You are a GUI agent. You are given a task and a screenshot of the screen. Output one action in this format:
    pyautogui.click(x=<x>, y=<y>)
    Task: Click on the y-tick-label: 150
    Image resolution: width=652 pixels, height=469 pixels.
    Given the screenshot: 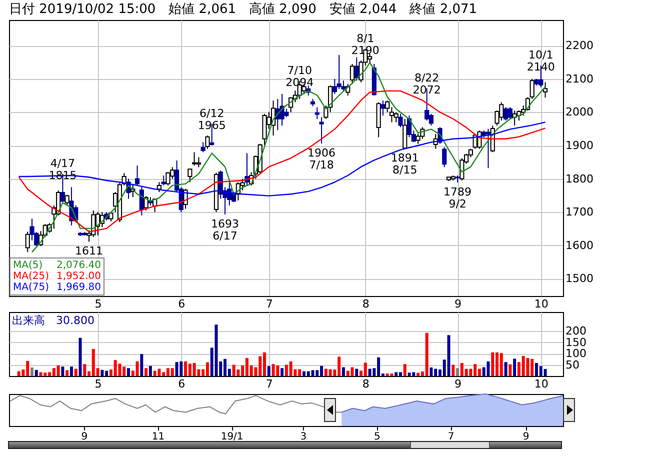 What is the action you would take?
    pyautogui.click(x=576, y=342)
    